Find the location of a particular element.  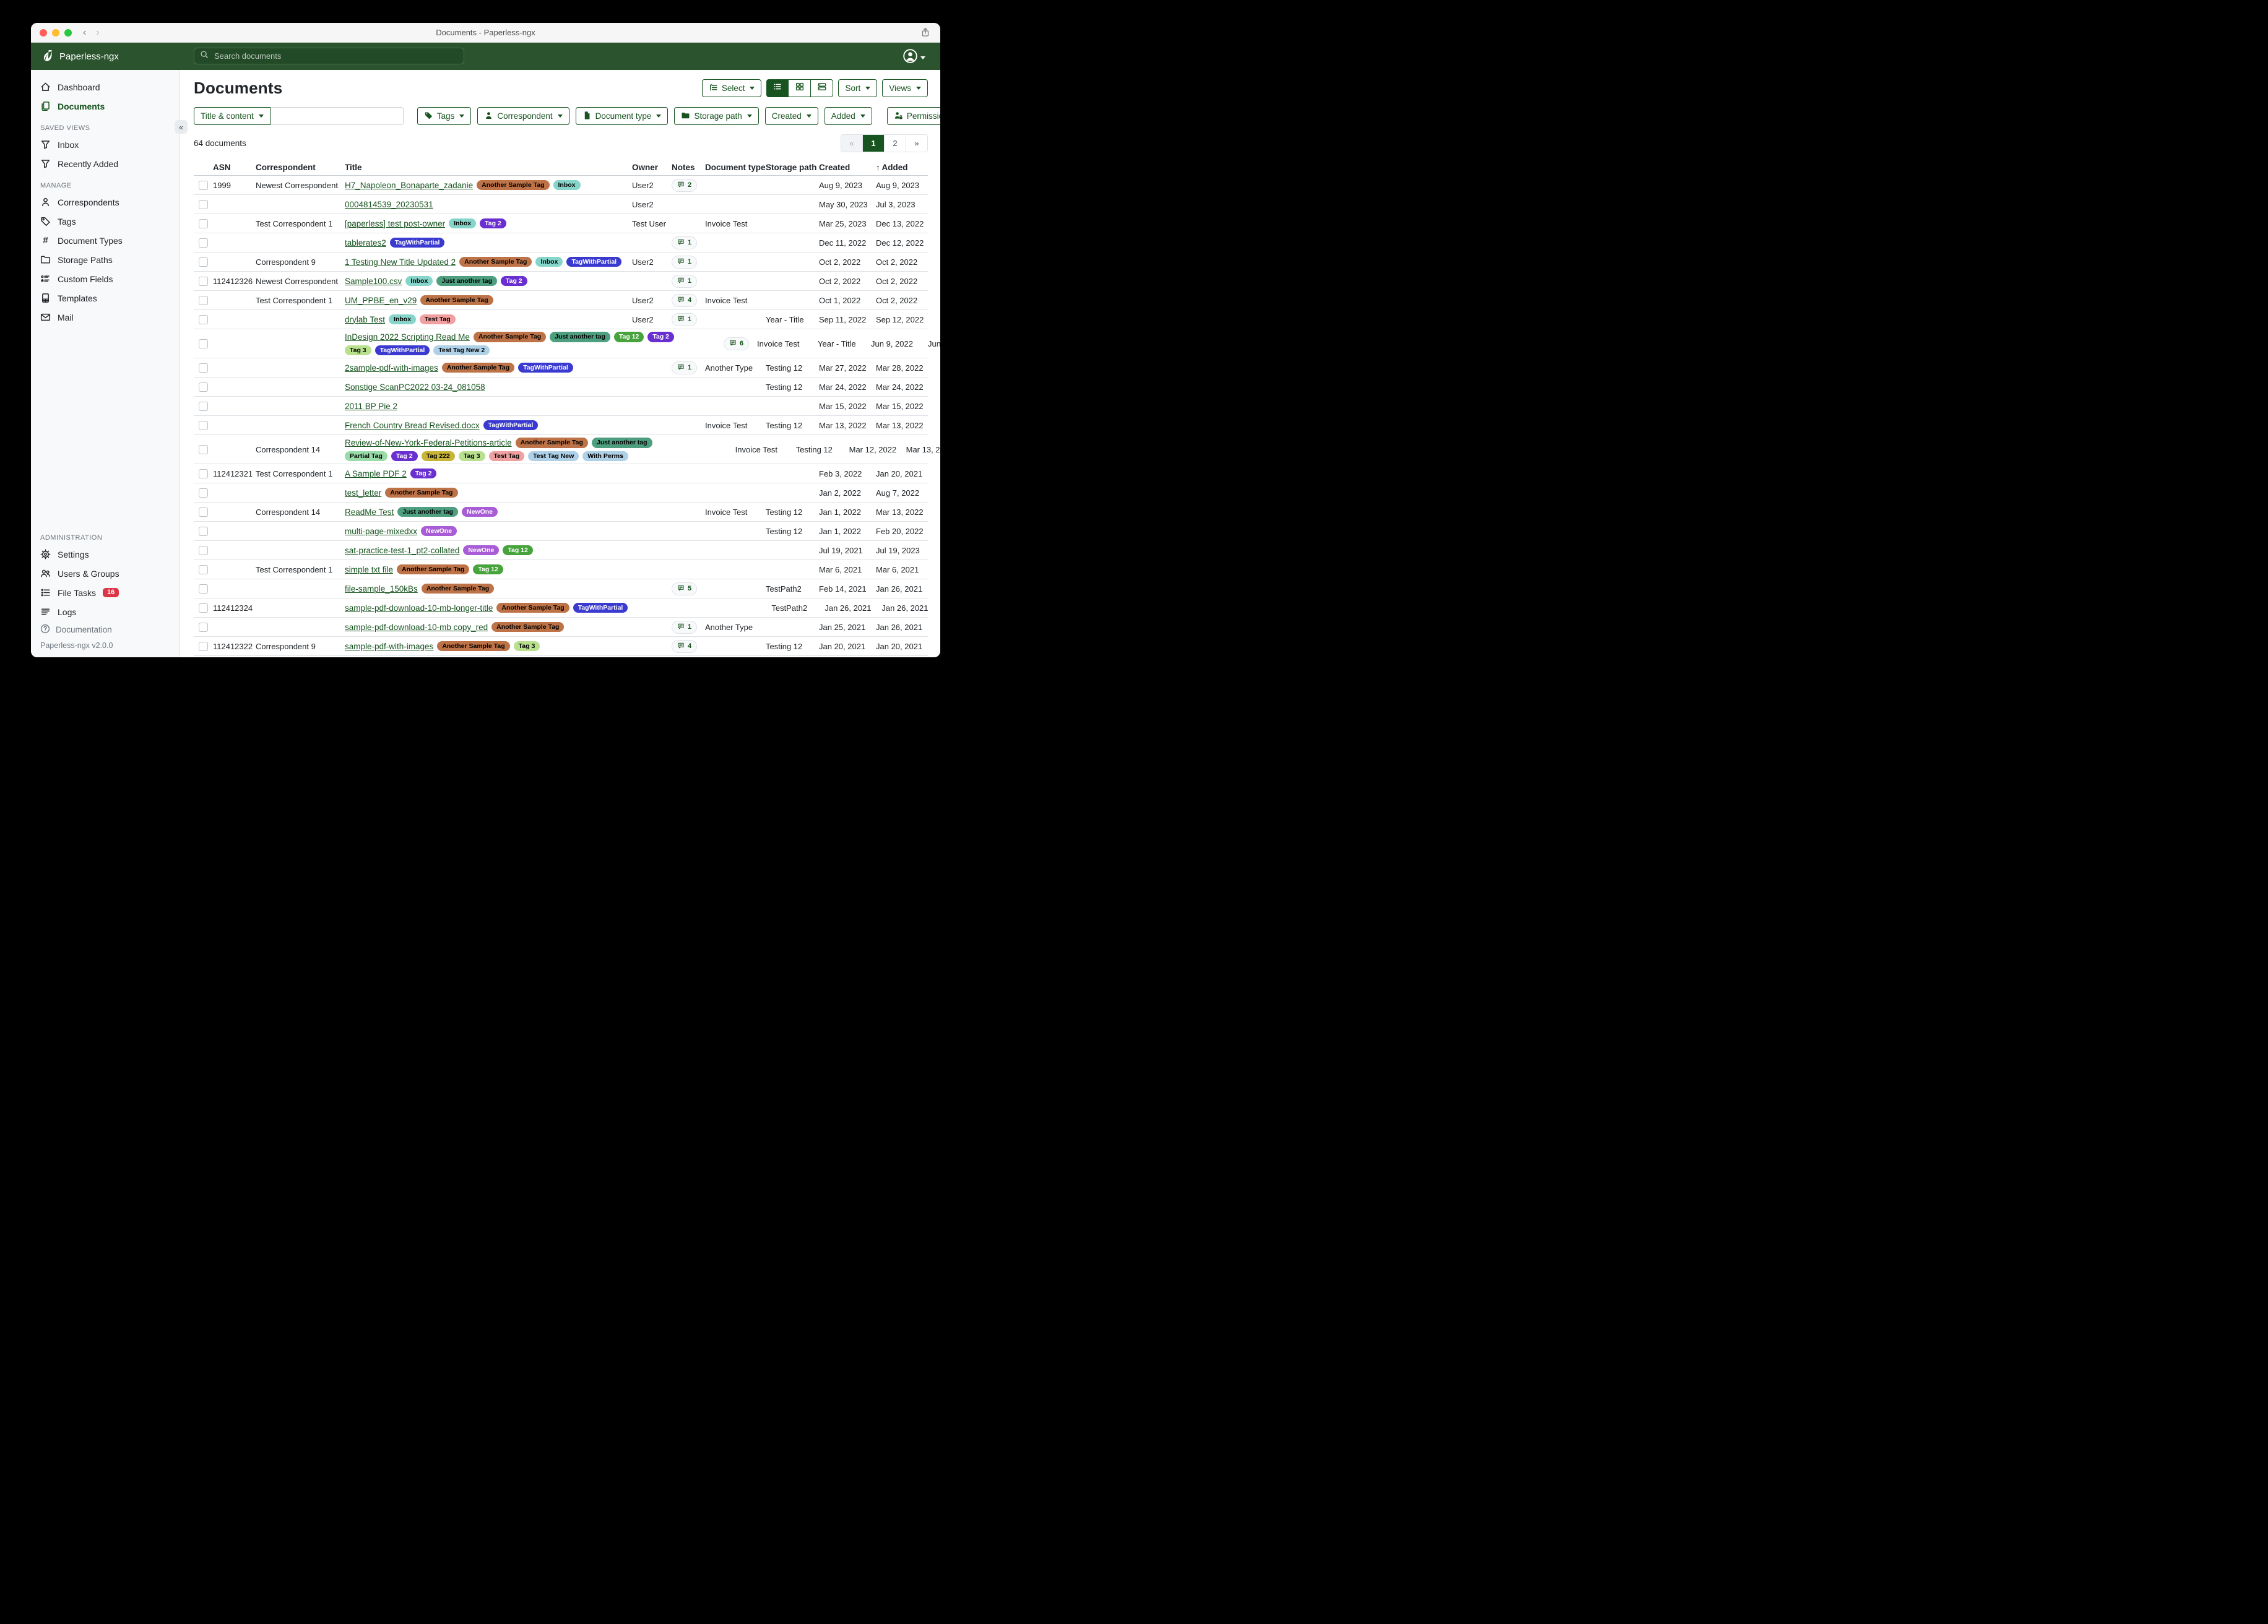

document-title-link: ReadMe Test is located at coordinates (369, 512).